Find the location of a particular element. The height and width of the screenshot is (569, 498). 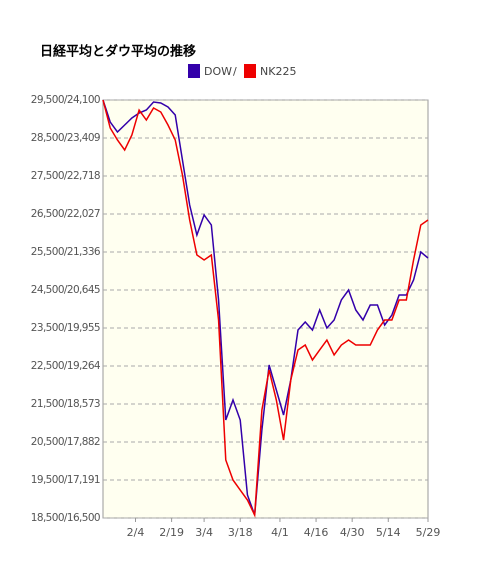

y-tick-label: 20,500/17,882 is located at coordinates (65, 442).